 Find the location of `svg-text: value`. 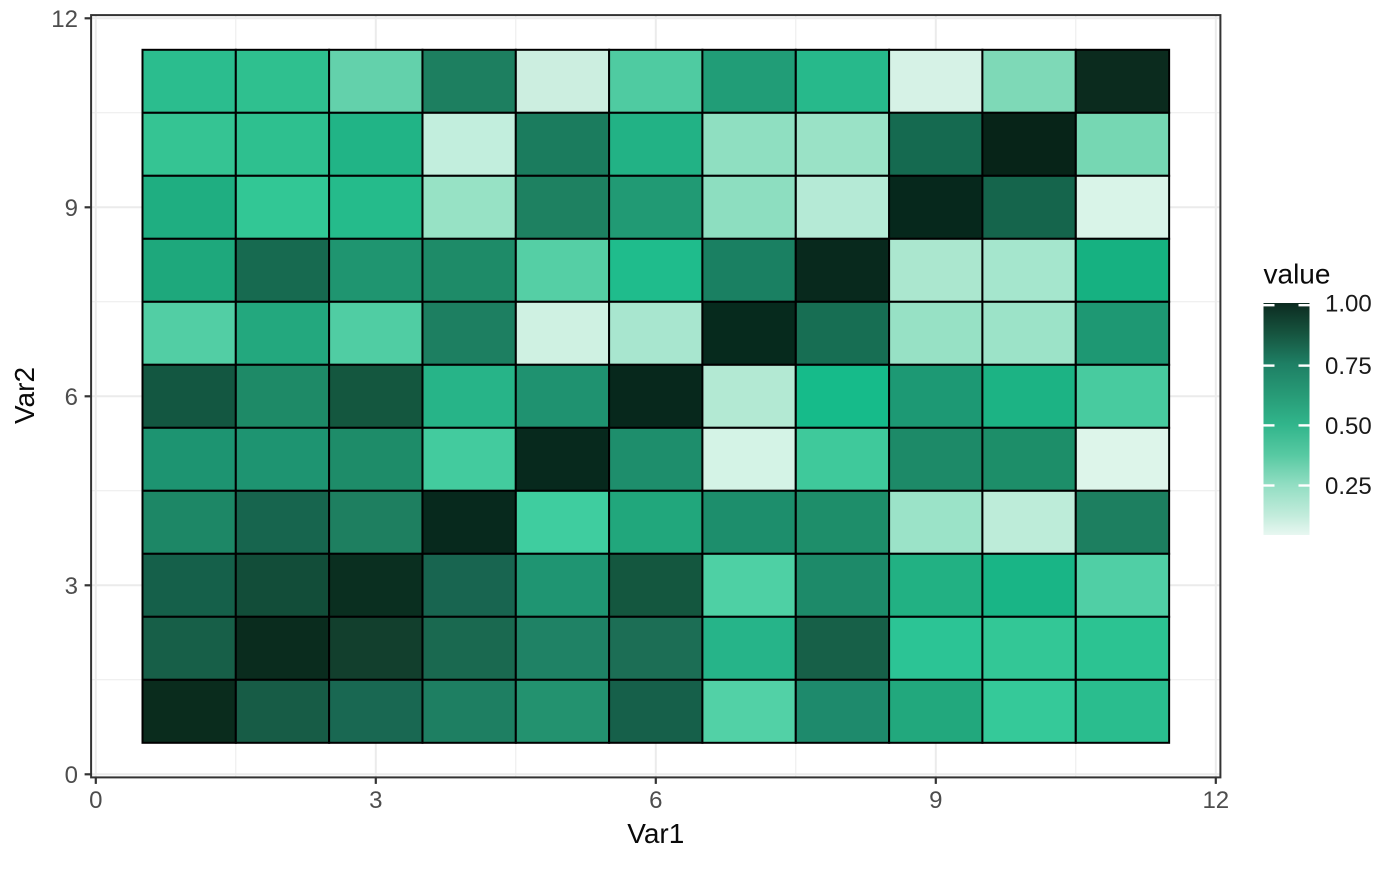

svg-text: value is located at coordinates (1297, 274).